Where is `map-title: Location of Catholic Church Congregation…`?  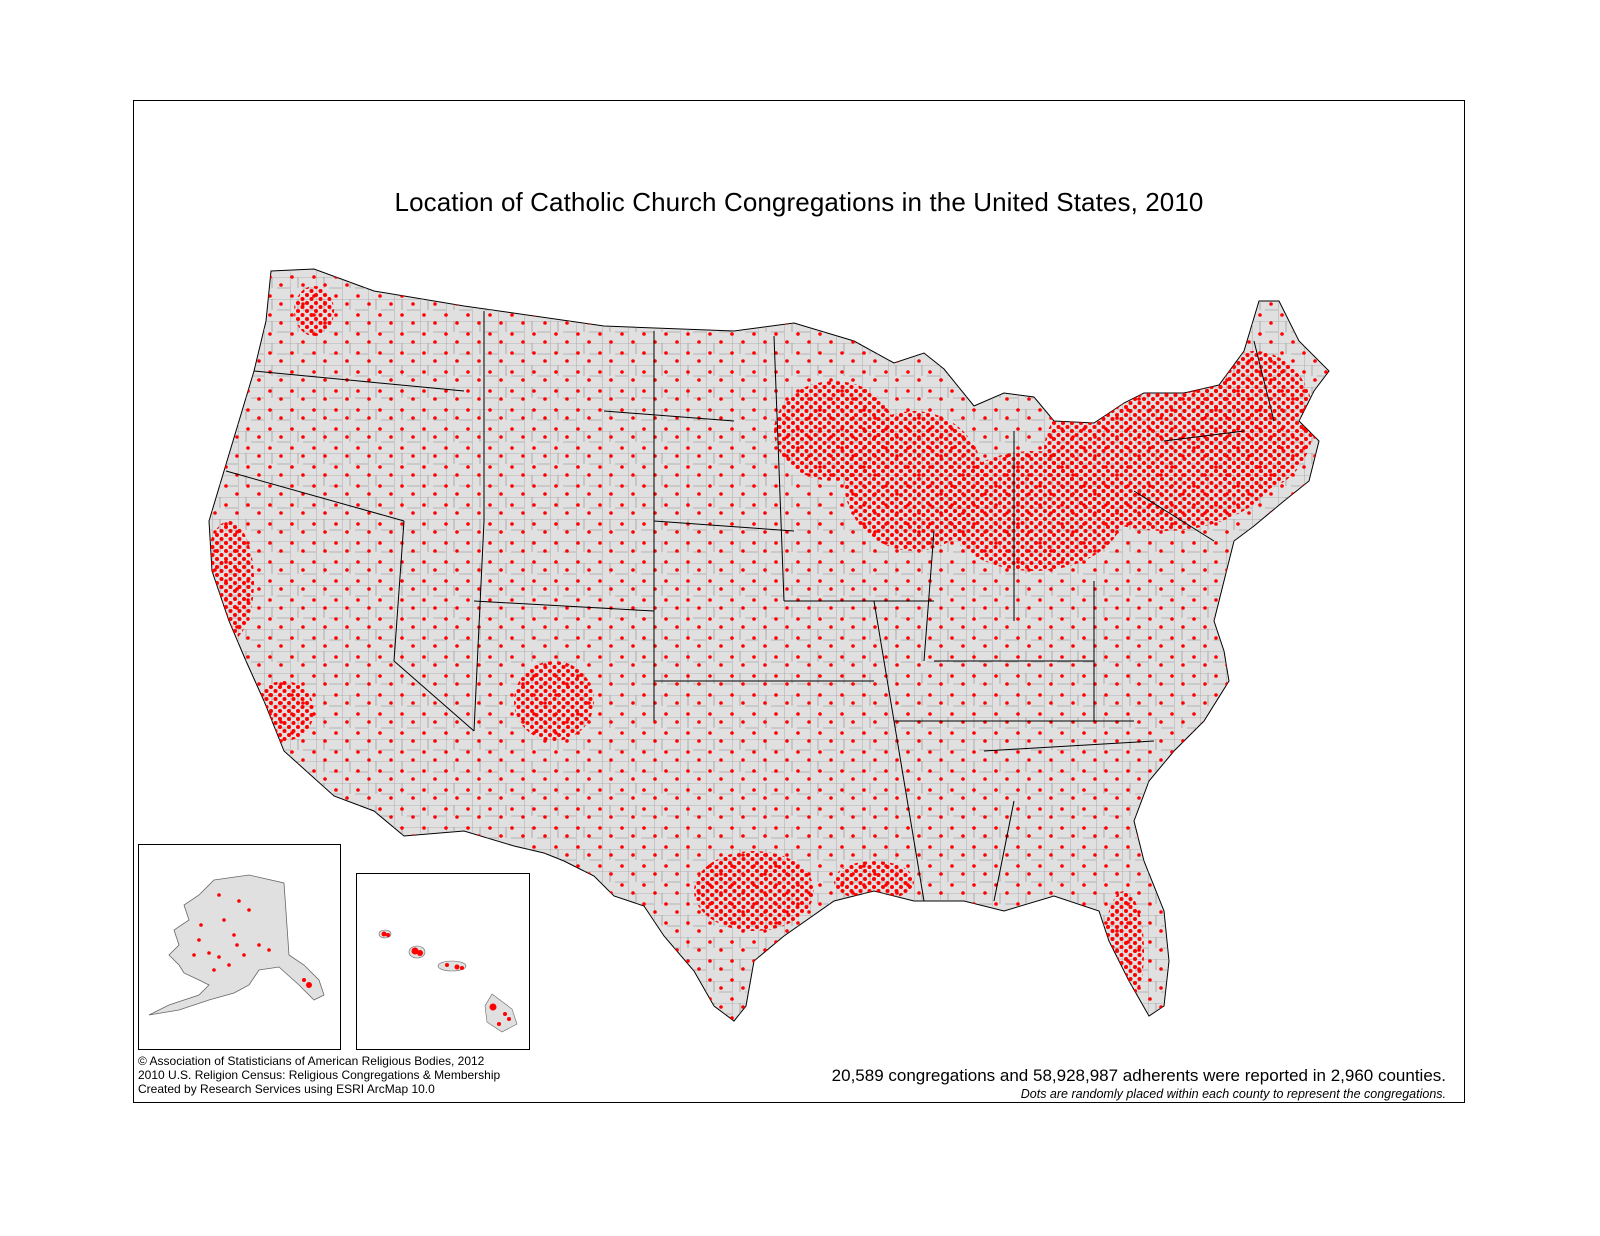 map-title: Location of Catholic Church Congregation… is located at coordinates (799, 202).